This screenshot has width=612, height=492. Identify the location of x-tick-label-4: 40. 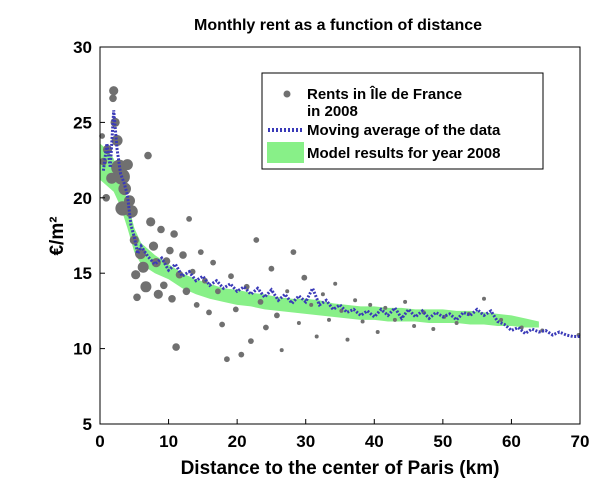
(374, 441).